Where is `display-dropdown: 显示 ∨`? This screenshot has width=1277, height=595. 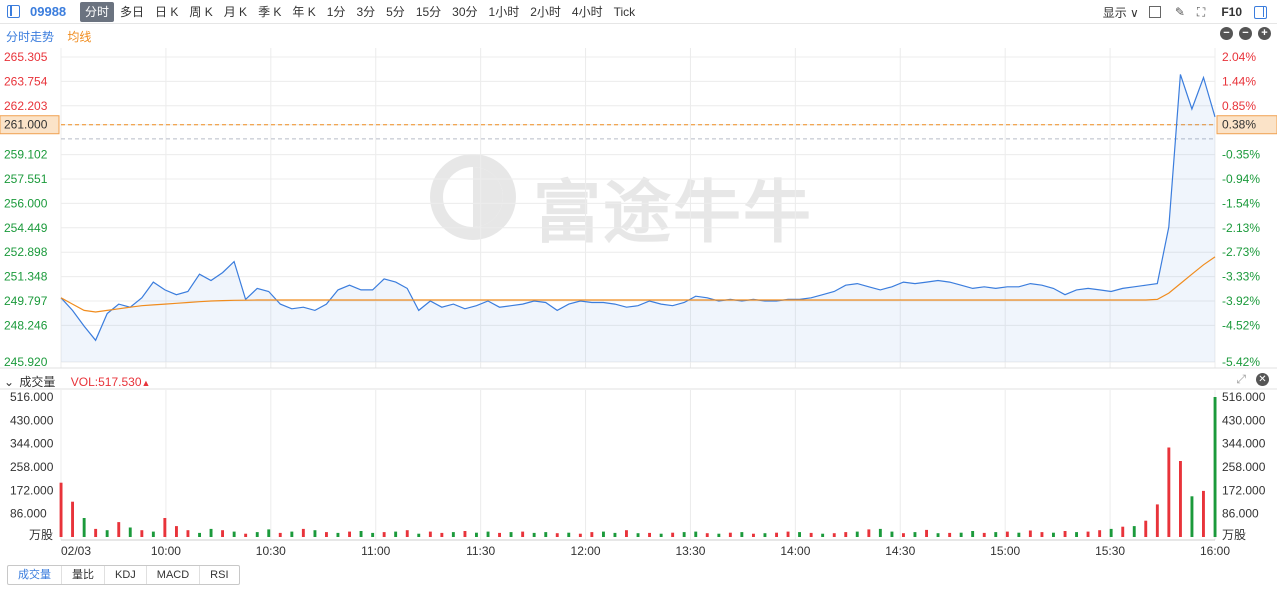 display-dropdown: 显示 ∨ is located at coordinates (1120, 12).